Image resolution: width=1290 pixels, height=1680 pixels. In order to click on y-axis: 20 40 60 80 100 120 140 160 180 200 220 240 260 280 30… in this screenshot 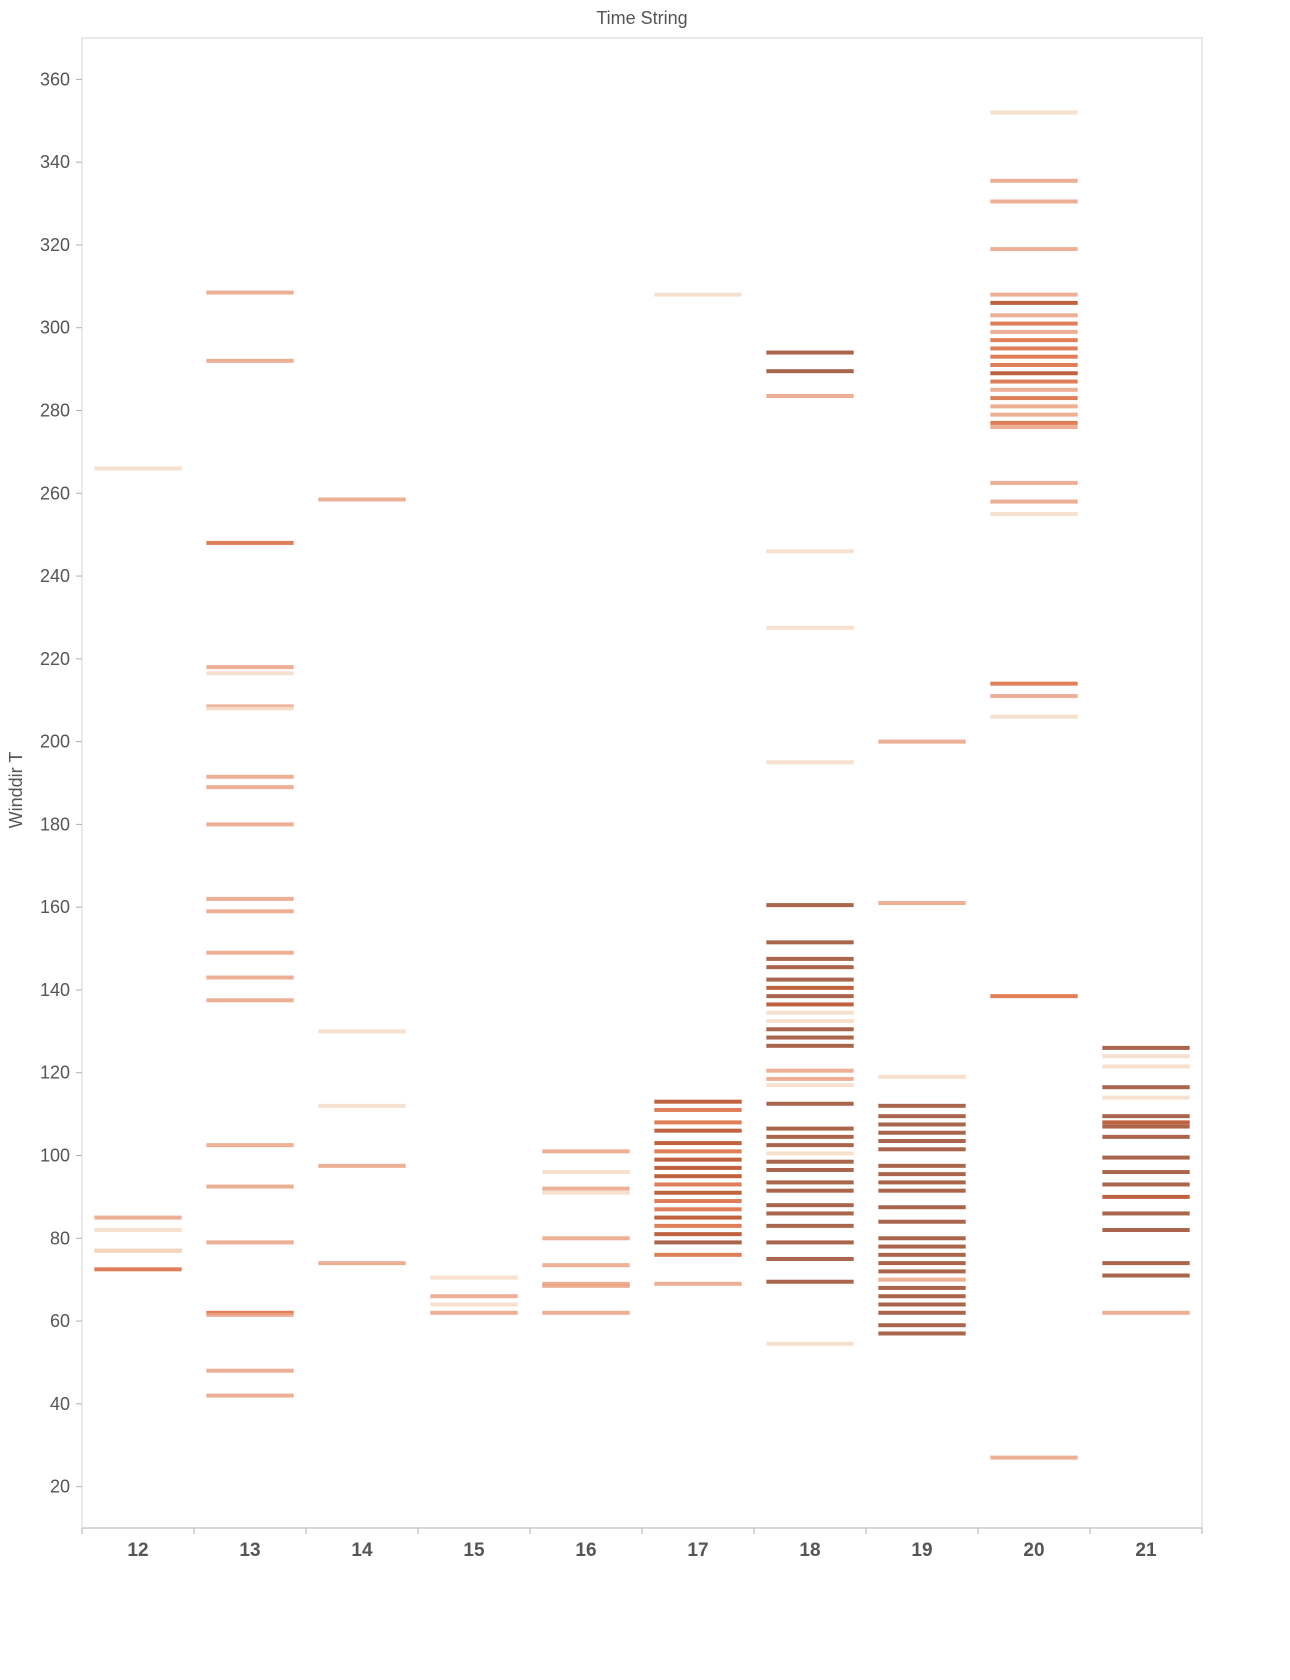, I will do `click(61, 783)`.